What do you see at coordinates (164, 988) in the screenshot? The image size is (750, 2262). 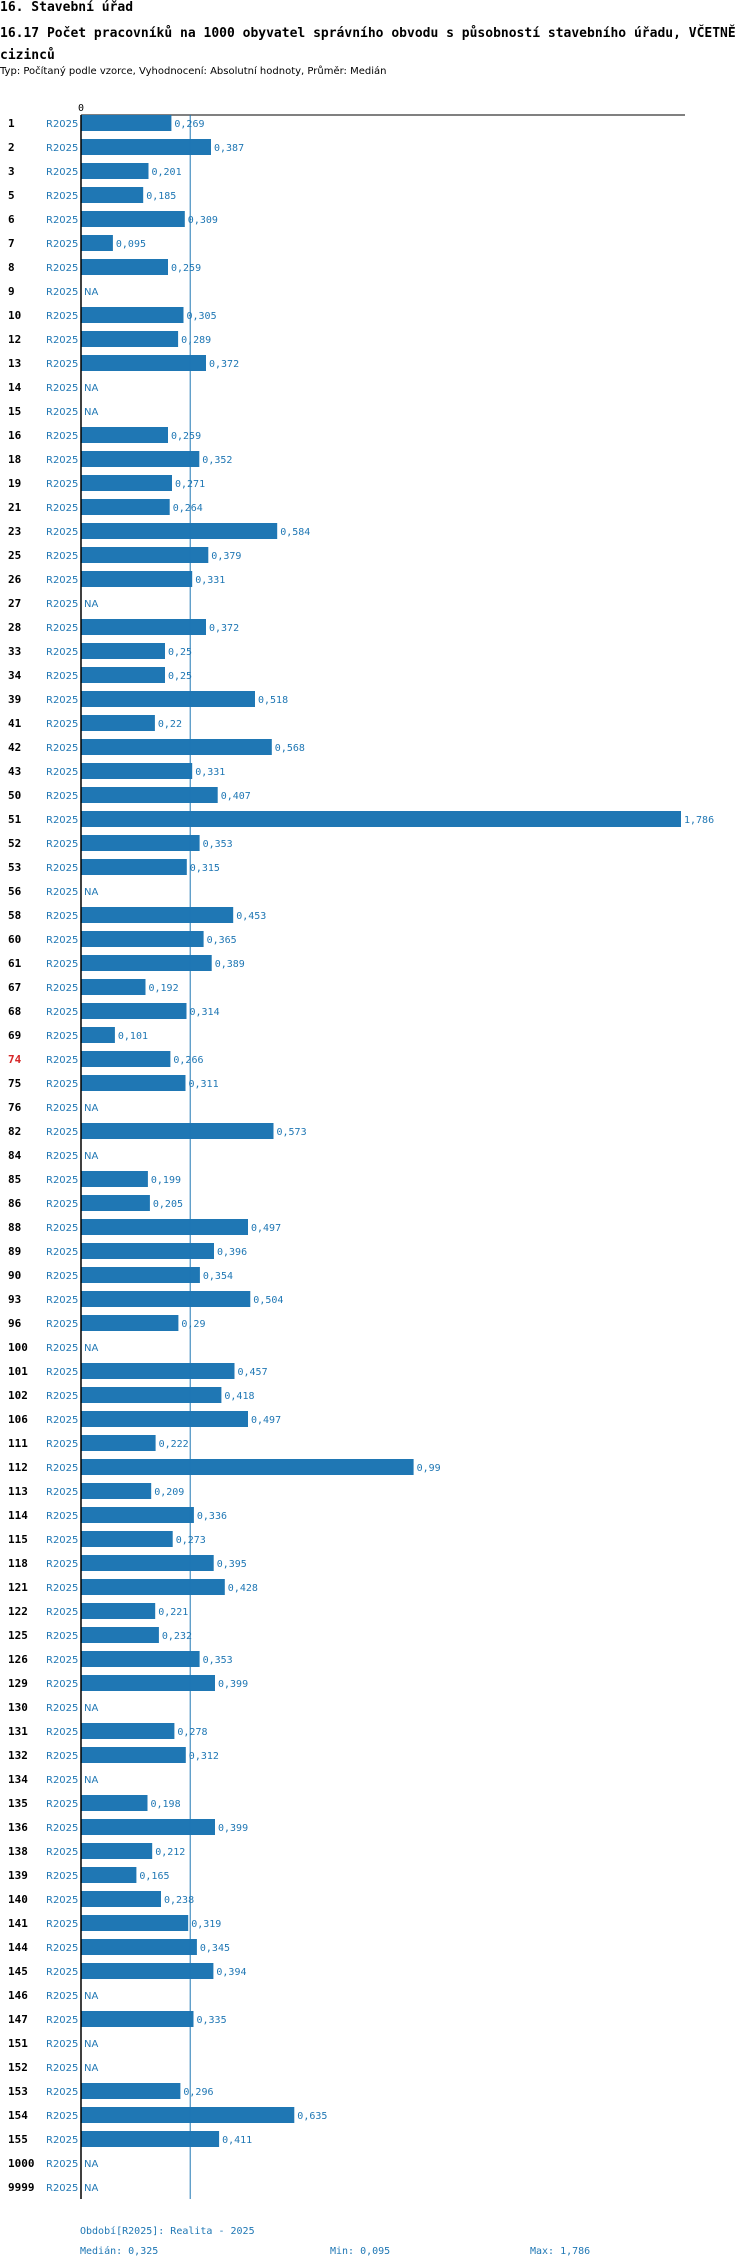 I see `data-label: 0,192` at bounding box center [164, 988].